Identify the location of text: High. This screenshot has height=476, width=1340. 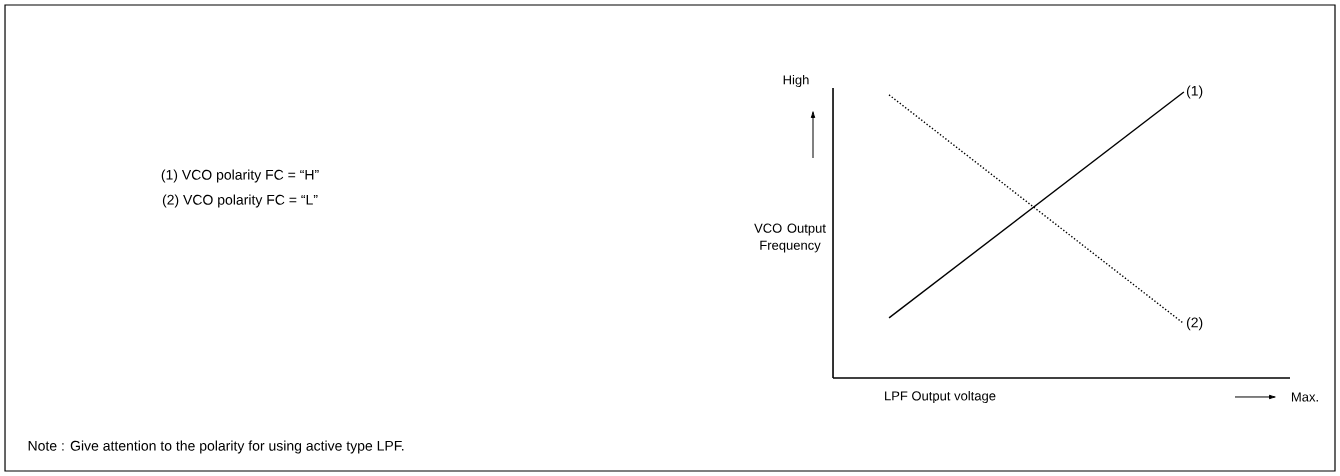
(796, 81).